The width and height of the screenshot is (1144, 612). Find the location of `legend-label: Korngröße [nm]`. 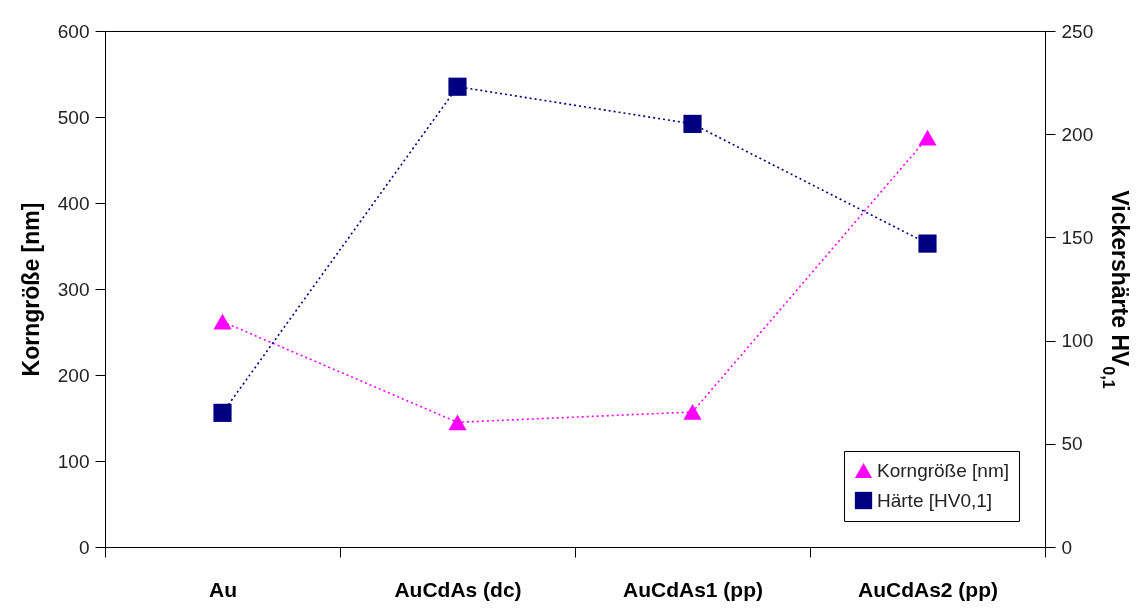

legend-label: Korngröße [nm] is located at coordinates (943, 470).